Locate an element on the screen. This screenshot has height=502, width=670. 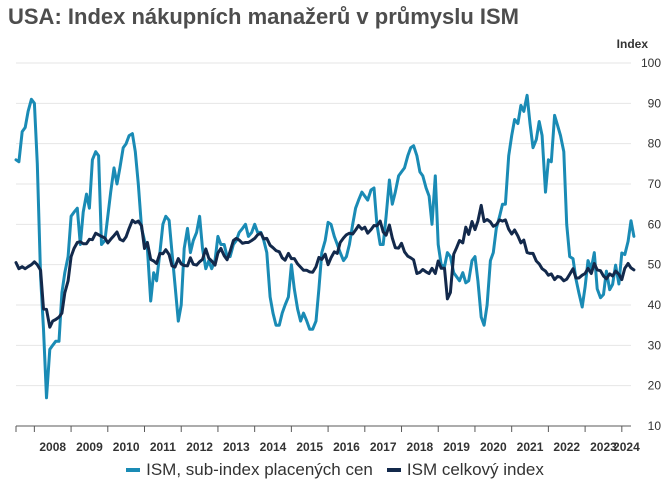
x-tick-label-2018: 2018 is located at coordinates (420, 447).